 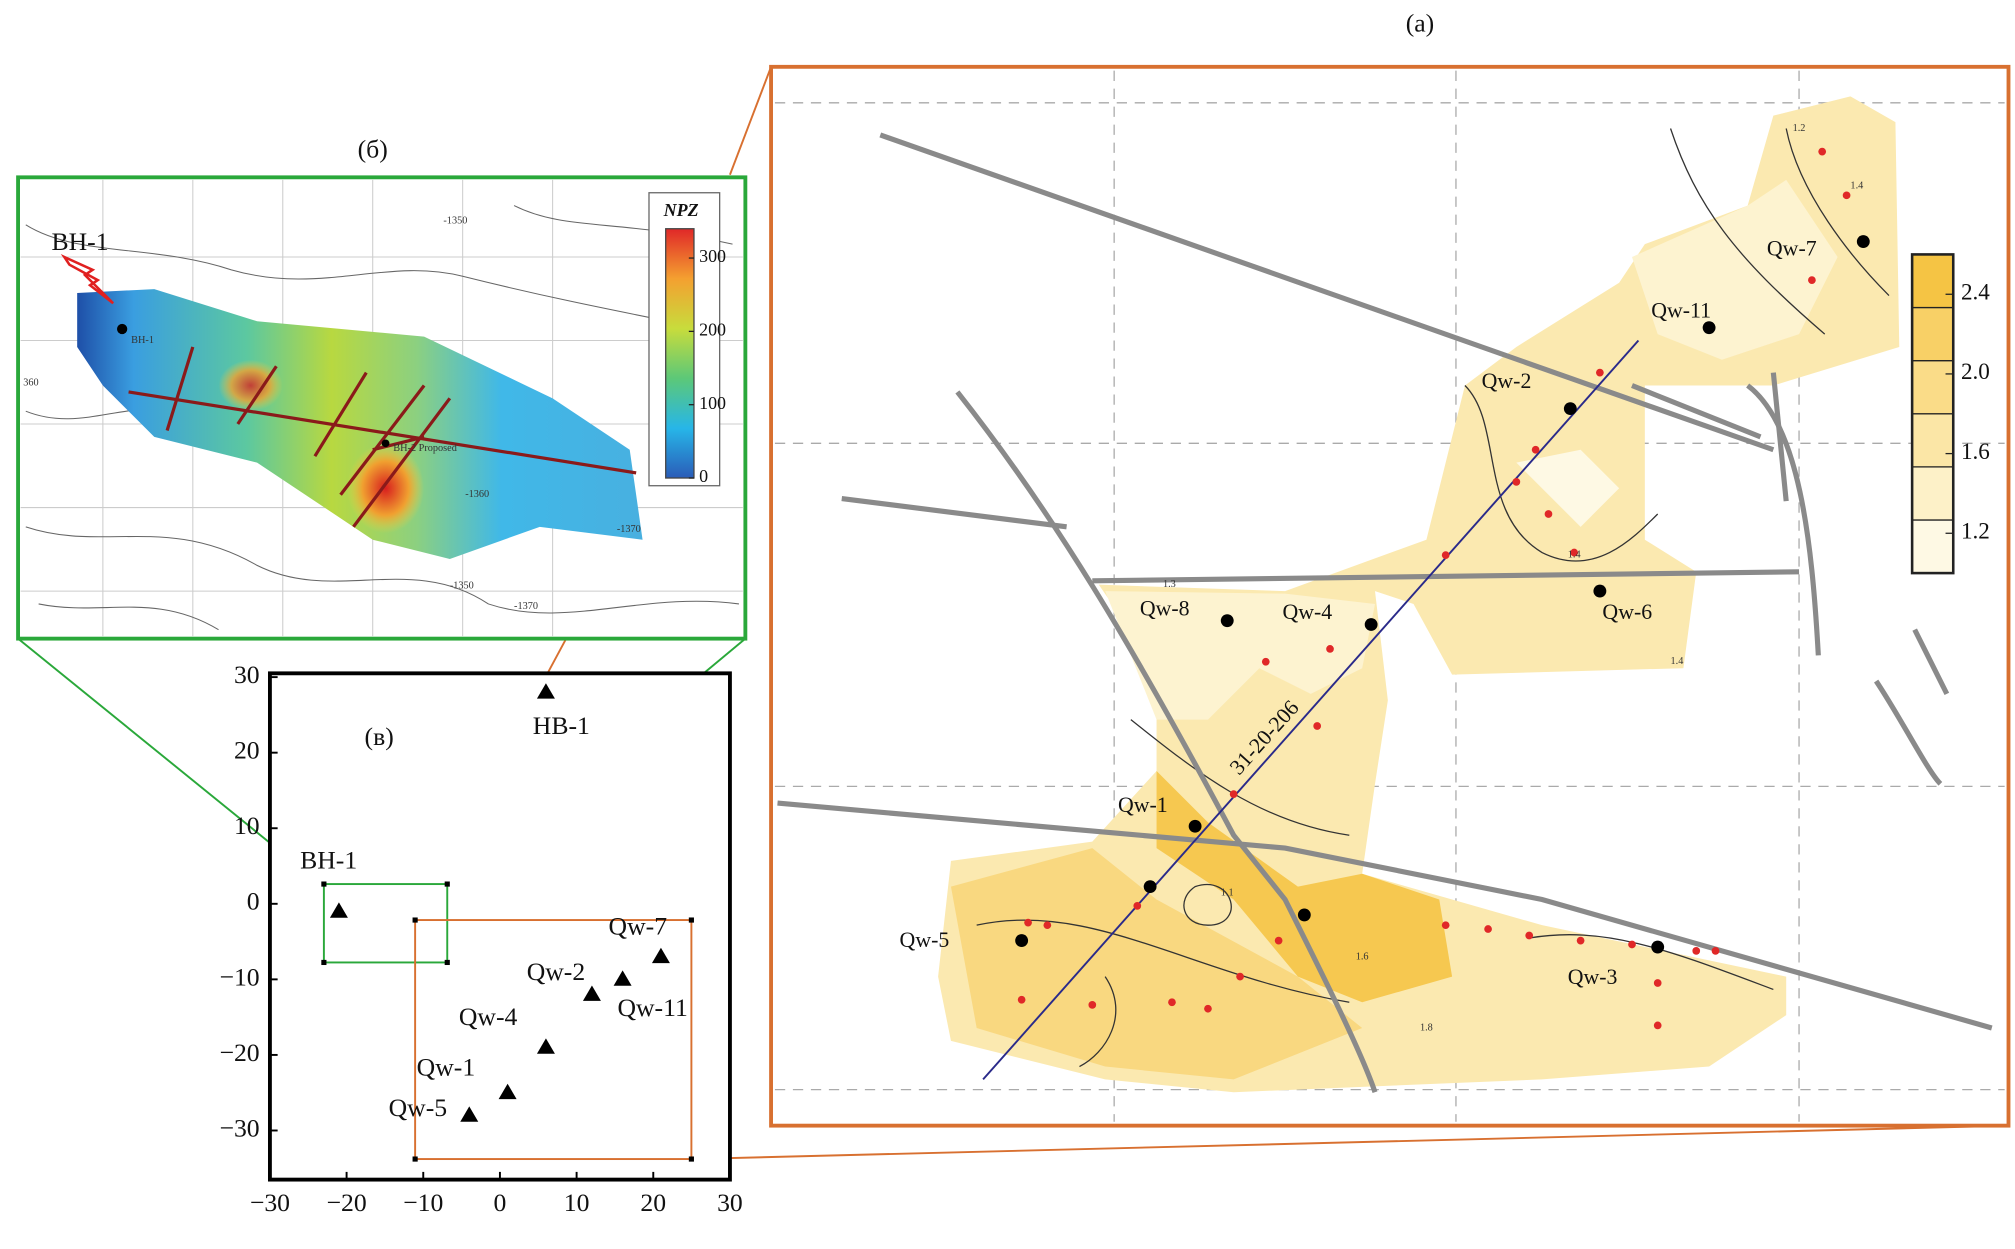 What do you see at coordinates (239, 1052) in the screenshot?
I see `y-tick-label: −20` at bounding box center [239, 1052].